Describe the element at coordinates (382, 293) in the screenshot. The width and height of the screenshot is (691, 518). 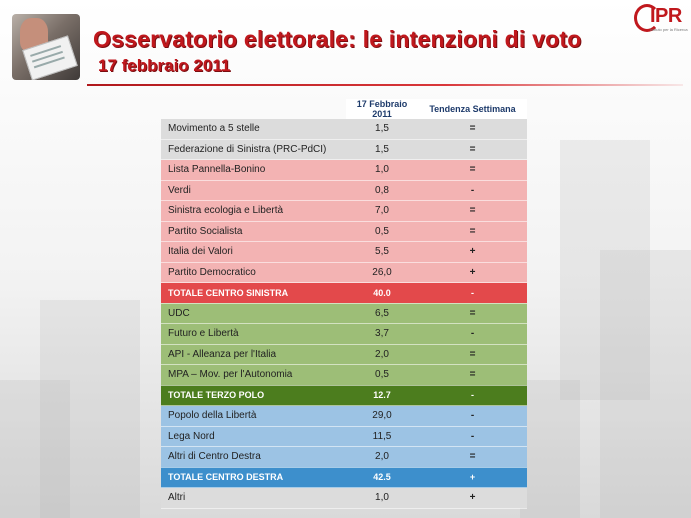
I see `total-value: 40.0` at that location.